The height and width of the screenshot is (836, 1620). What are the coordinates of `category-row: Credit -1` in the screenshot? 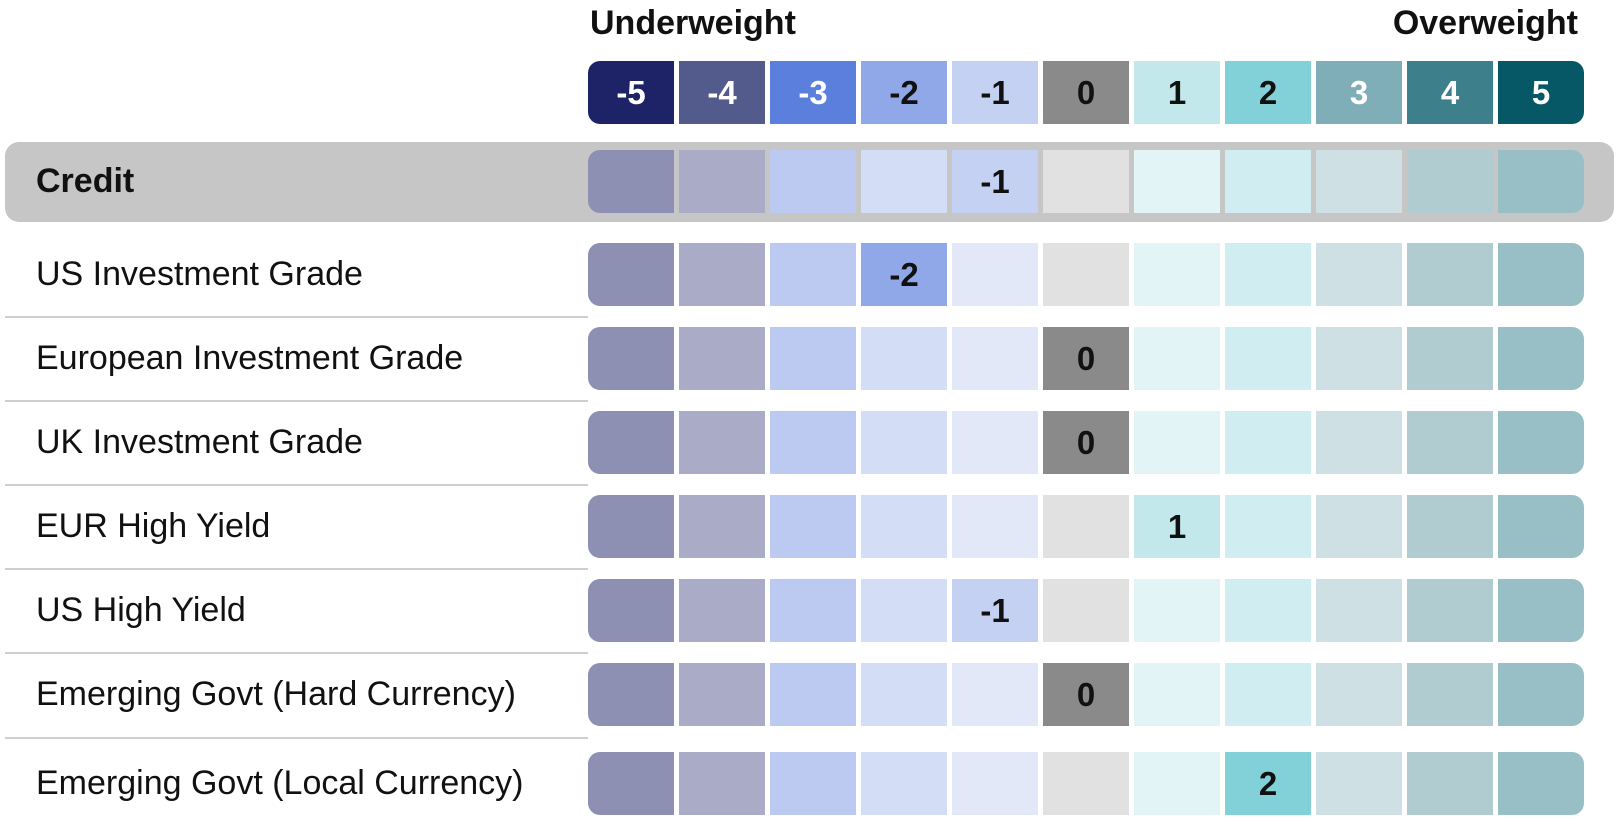 It's located at (810, 181).